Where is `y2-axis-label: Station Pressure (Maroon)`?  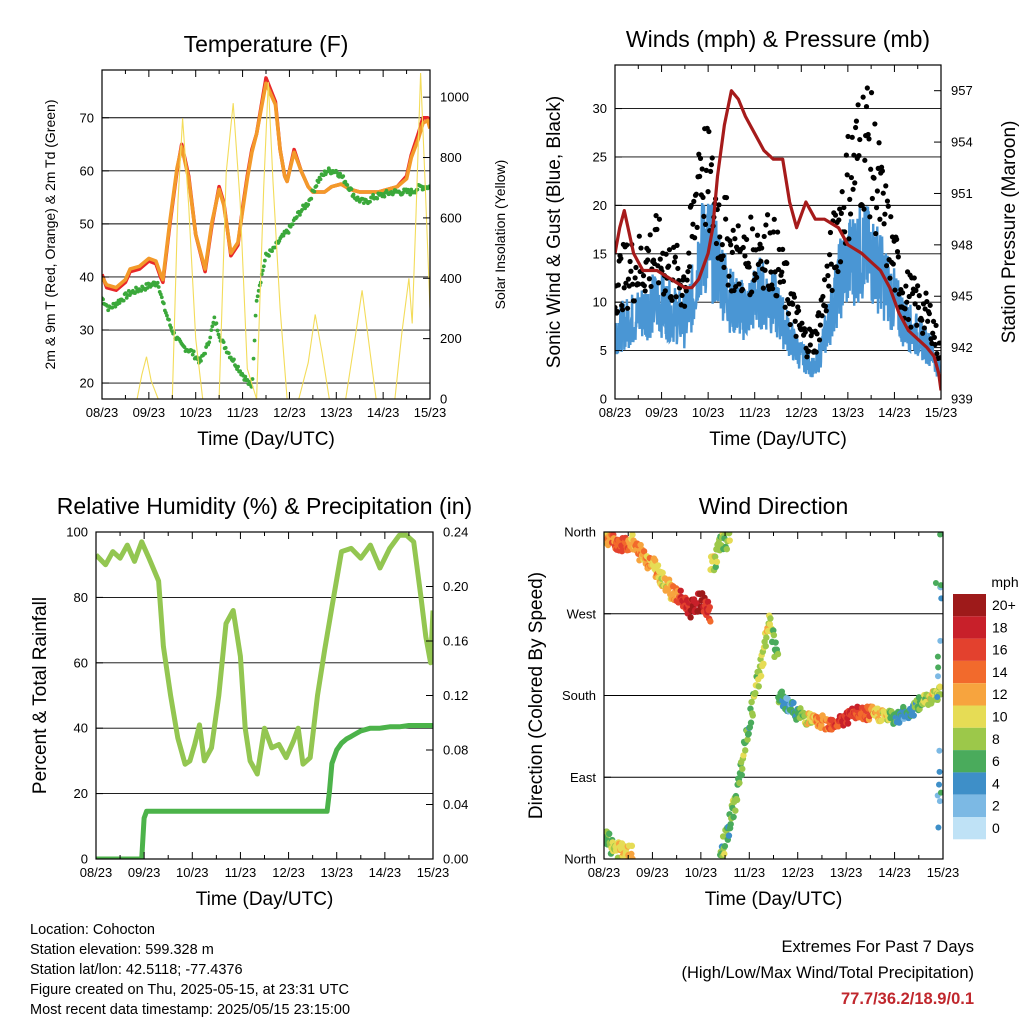 y2-axis-label: Station Pressure (Maroon) is located at coordinates (1009, 232).